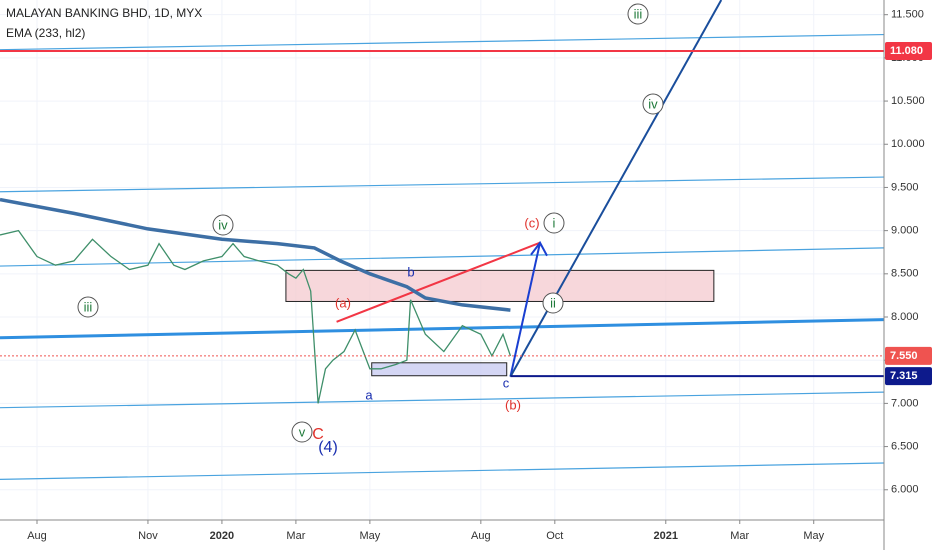 The image size is (932, 550). I want to click on y-tick-label: 8.500, so click(905, 274).